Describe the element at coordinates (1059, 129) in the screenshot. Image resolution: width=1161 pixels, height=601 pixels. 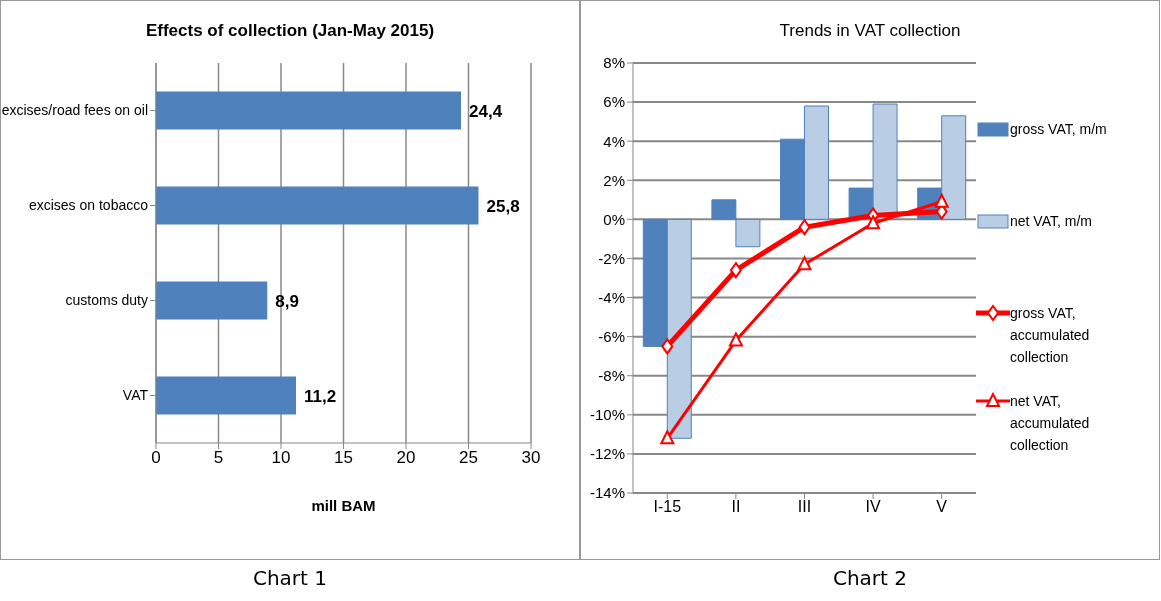
I see `legend-label: gross VAT, m/m` at that location.